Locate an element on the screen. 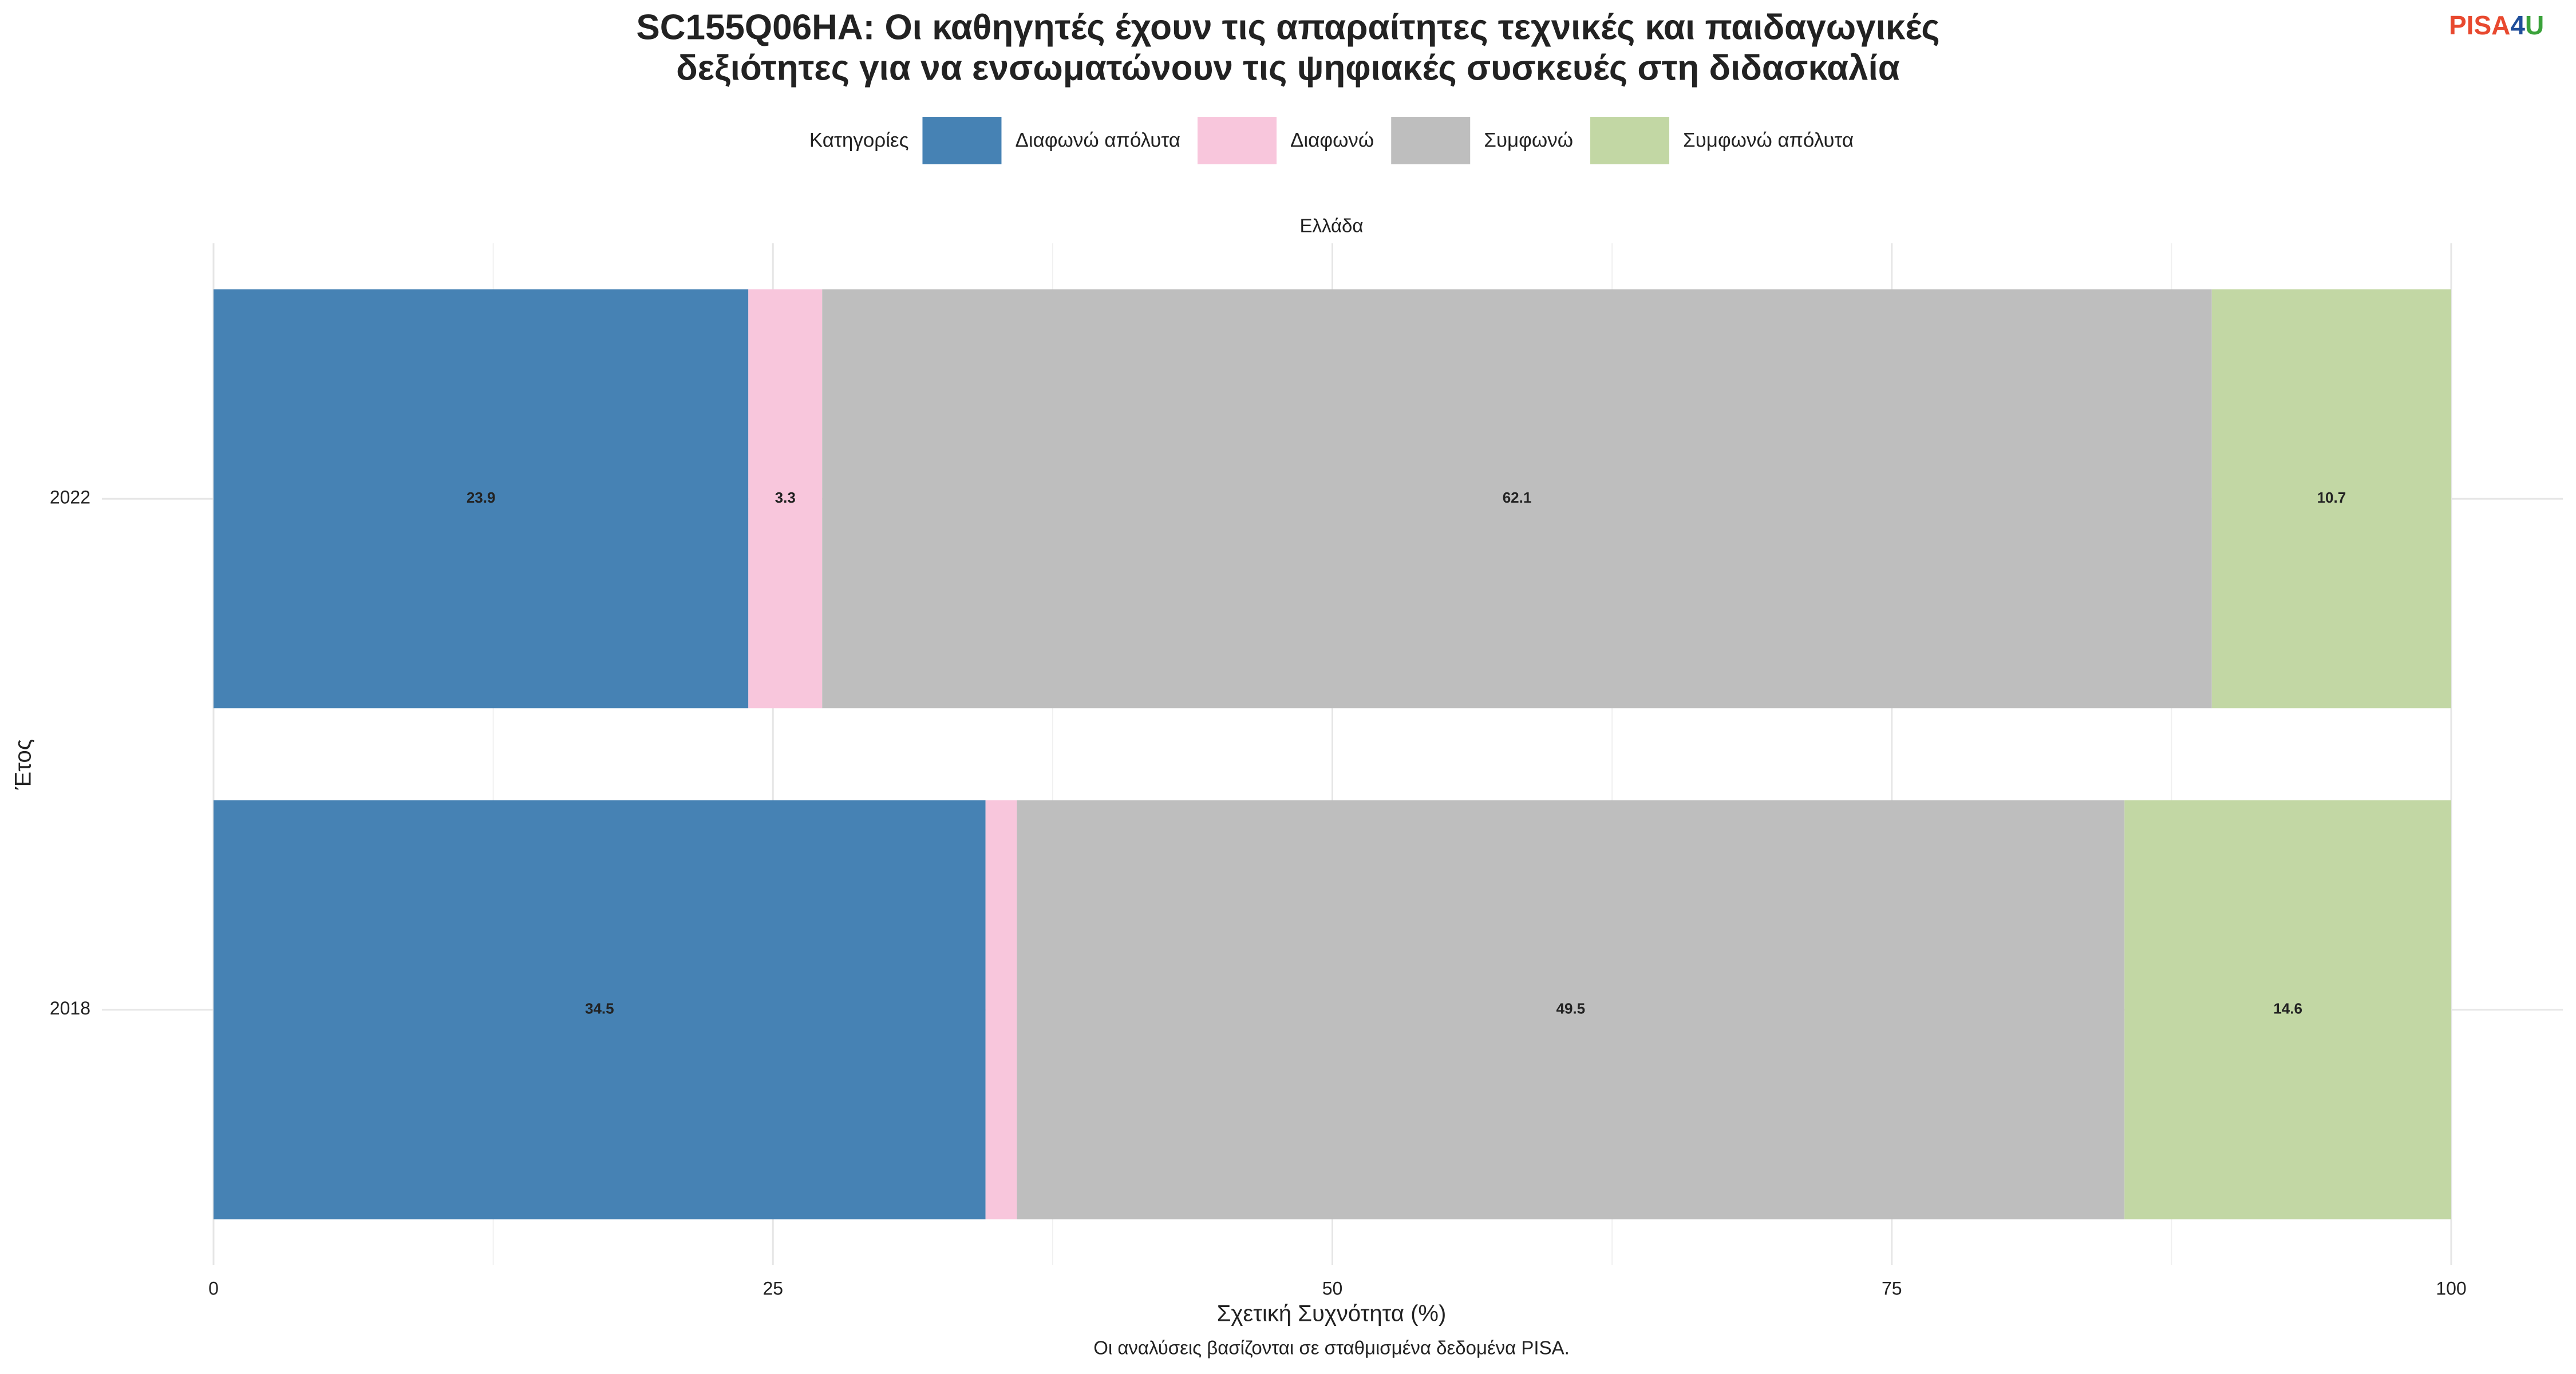 Image resolution: width=2576 pixels, height=1374 pixels. x-tick-label: 25 is located at coordinates (772, 1288).